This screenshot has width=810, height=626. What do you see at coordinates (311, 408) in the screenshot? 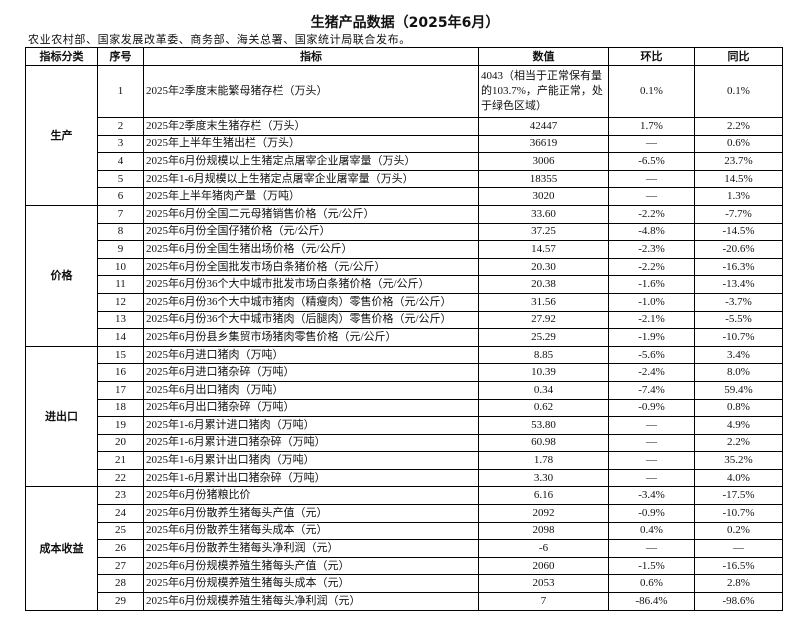
I see `indicator-cell: 2025年6月出口猪杂碎（万吨）` at bounding box center [311, 408].